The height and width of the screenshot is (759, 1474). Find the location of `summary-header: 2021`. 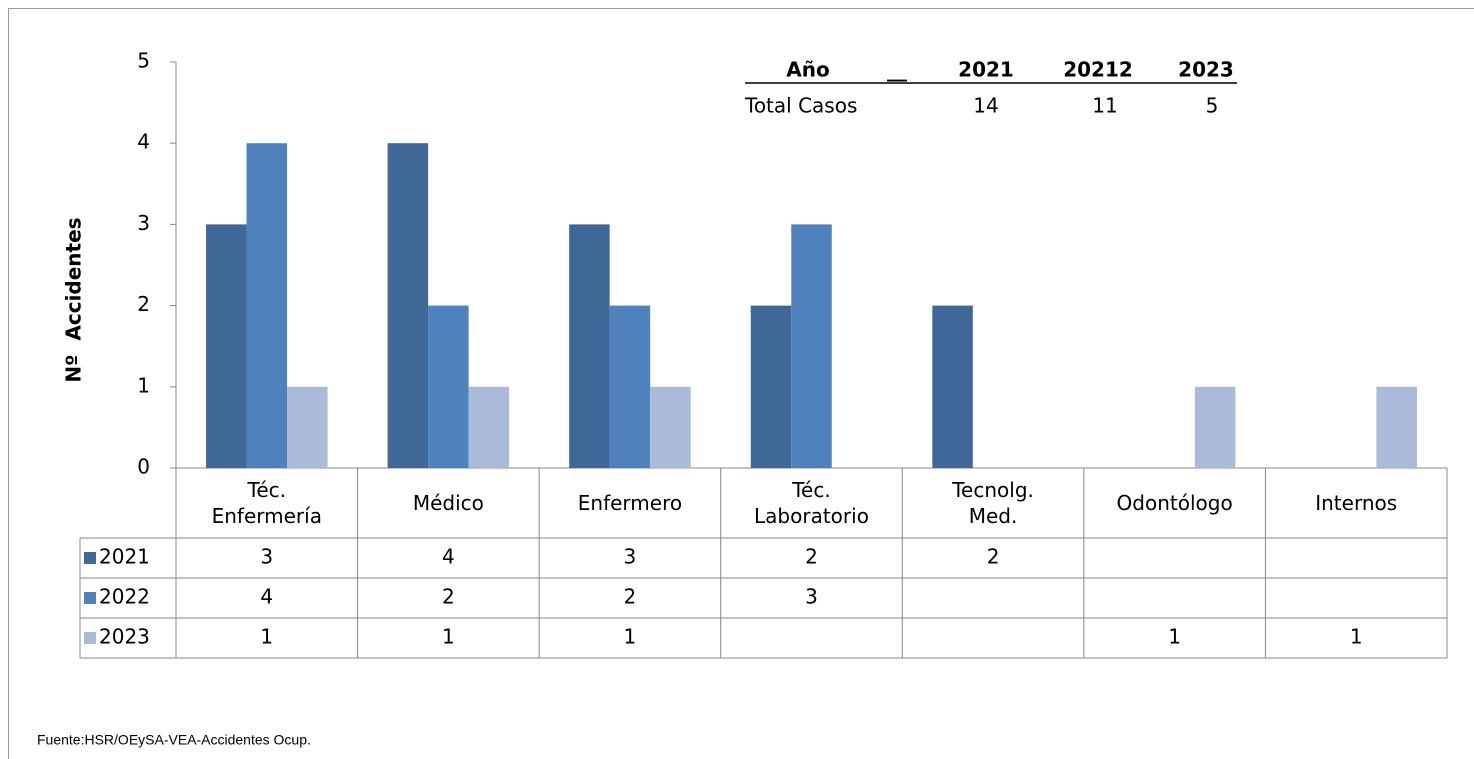

summary-header: 2021 is located at coordinates (986, 70).